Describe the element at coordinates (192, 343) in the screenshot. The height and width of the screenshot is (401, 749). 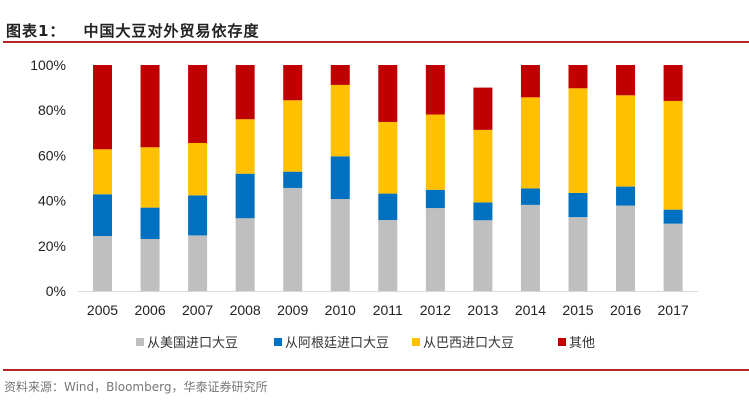
I see `legend-label: 从美国进口大豆` at that location.